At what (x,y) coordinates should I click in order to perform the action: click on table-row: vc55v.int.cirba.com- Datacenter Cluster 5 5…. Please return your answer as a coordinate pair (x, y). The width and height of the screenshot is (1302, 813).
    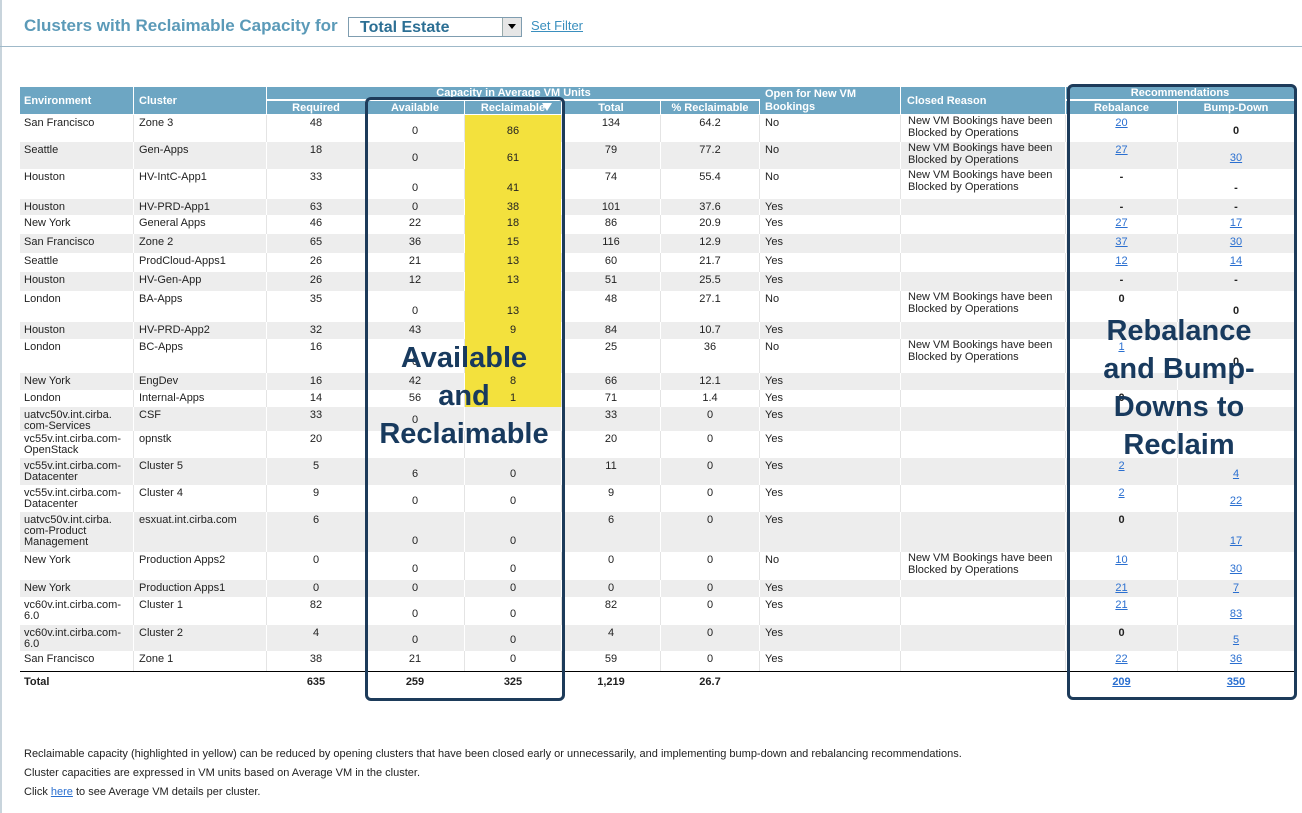
    Looking at the image, I should click on (657, 471).